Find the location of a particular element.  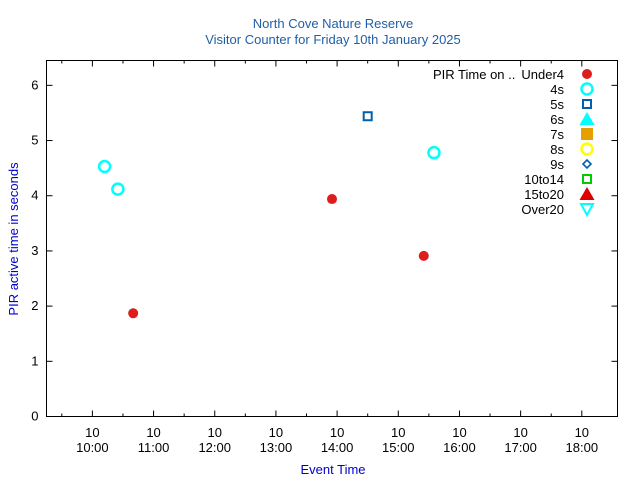

x-tick-label-bottom: 13:00 is located at coordinates (276, 447).